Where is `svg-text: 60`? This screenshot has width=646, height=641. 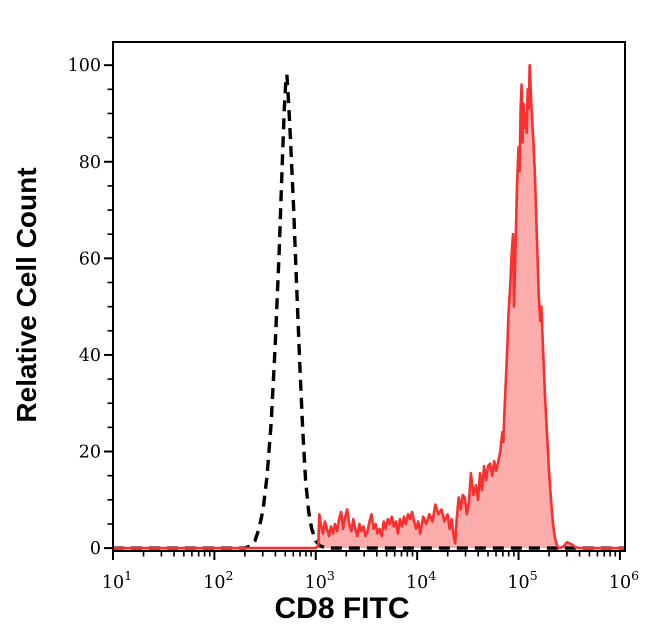
svg-text: 60 is located at coordinates (90, 259).